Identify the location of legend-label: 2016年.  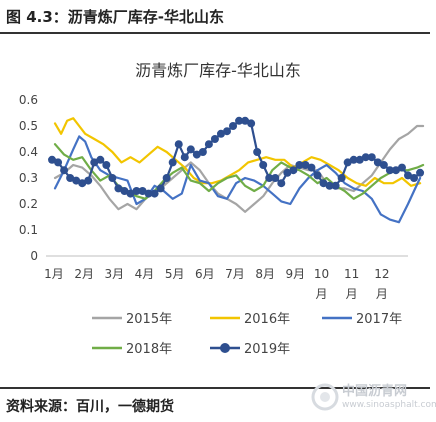
(267, 319).